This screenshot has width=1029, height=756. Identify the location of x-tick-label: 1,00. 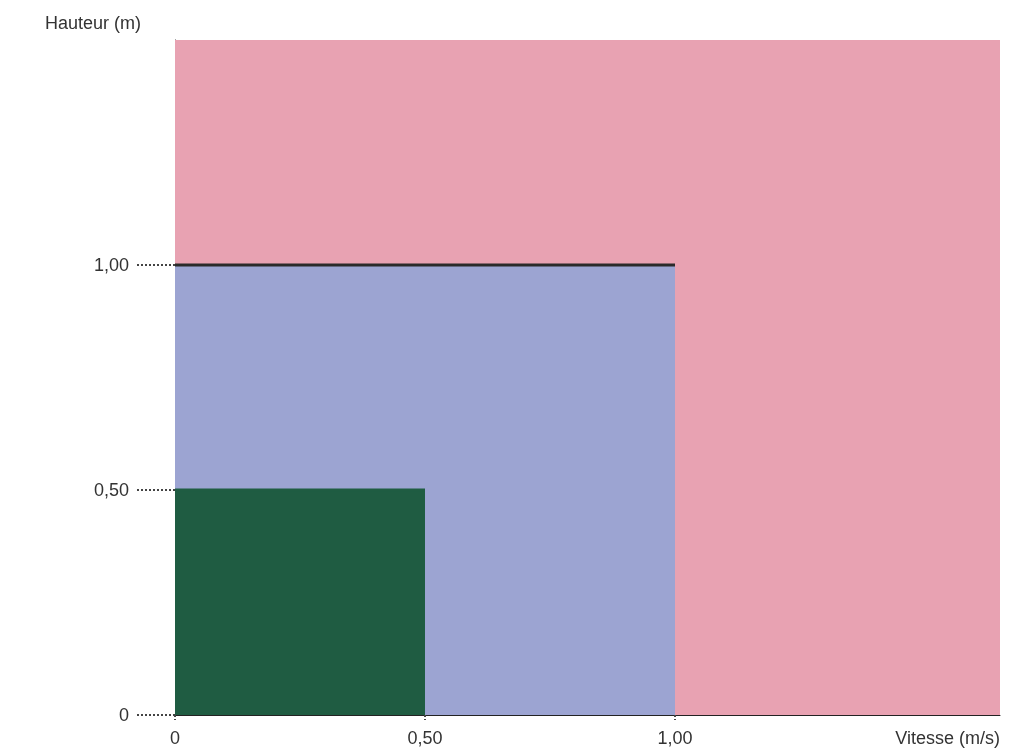
(675, 738).